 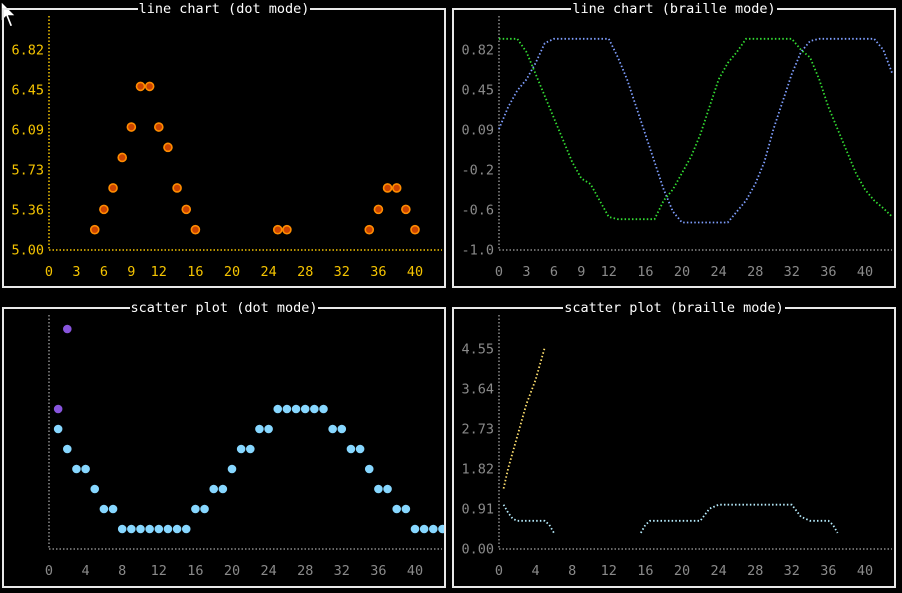 I want to click on x-tick-label: 4, so click(x=86, y=571).